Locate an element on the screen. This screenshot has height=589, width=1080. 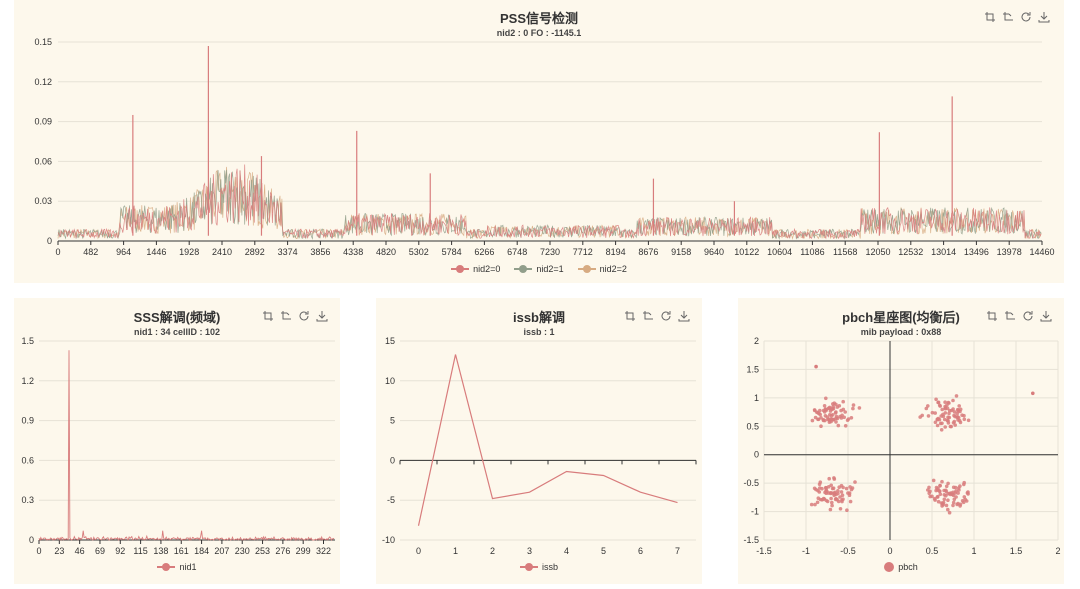
chart-legend: nid2=0 nid2=1 nid2=2 is located at coordinates (539, 269).